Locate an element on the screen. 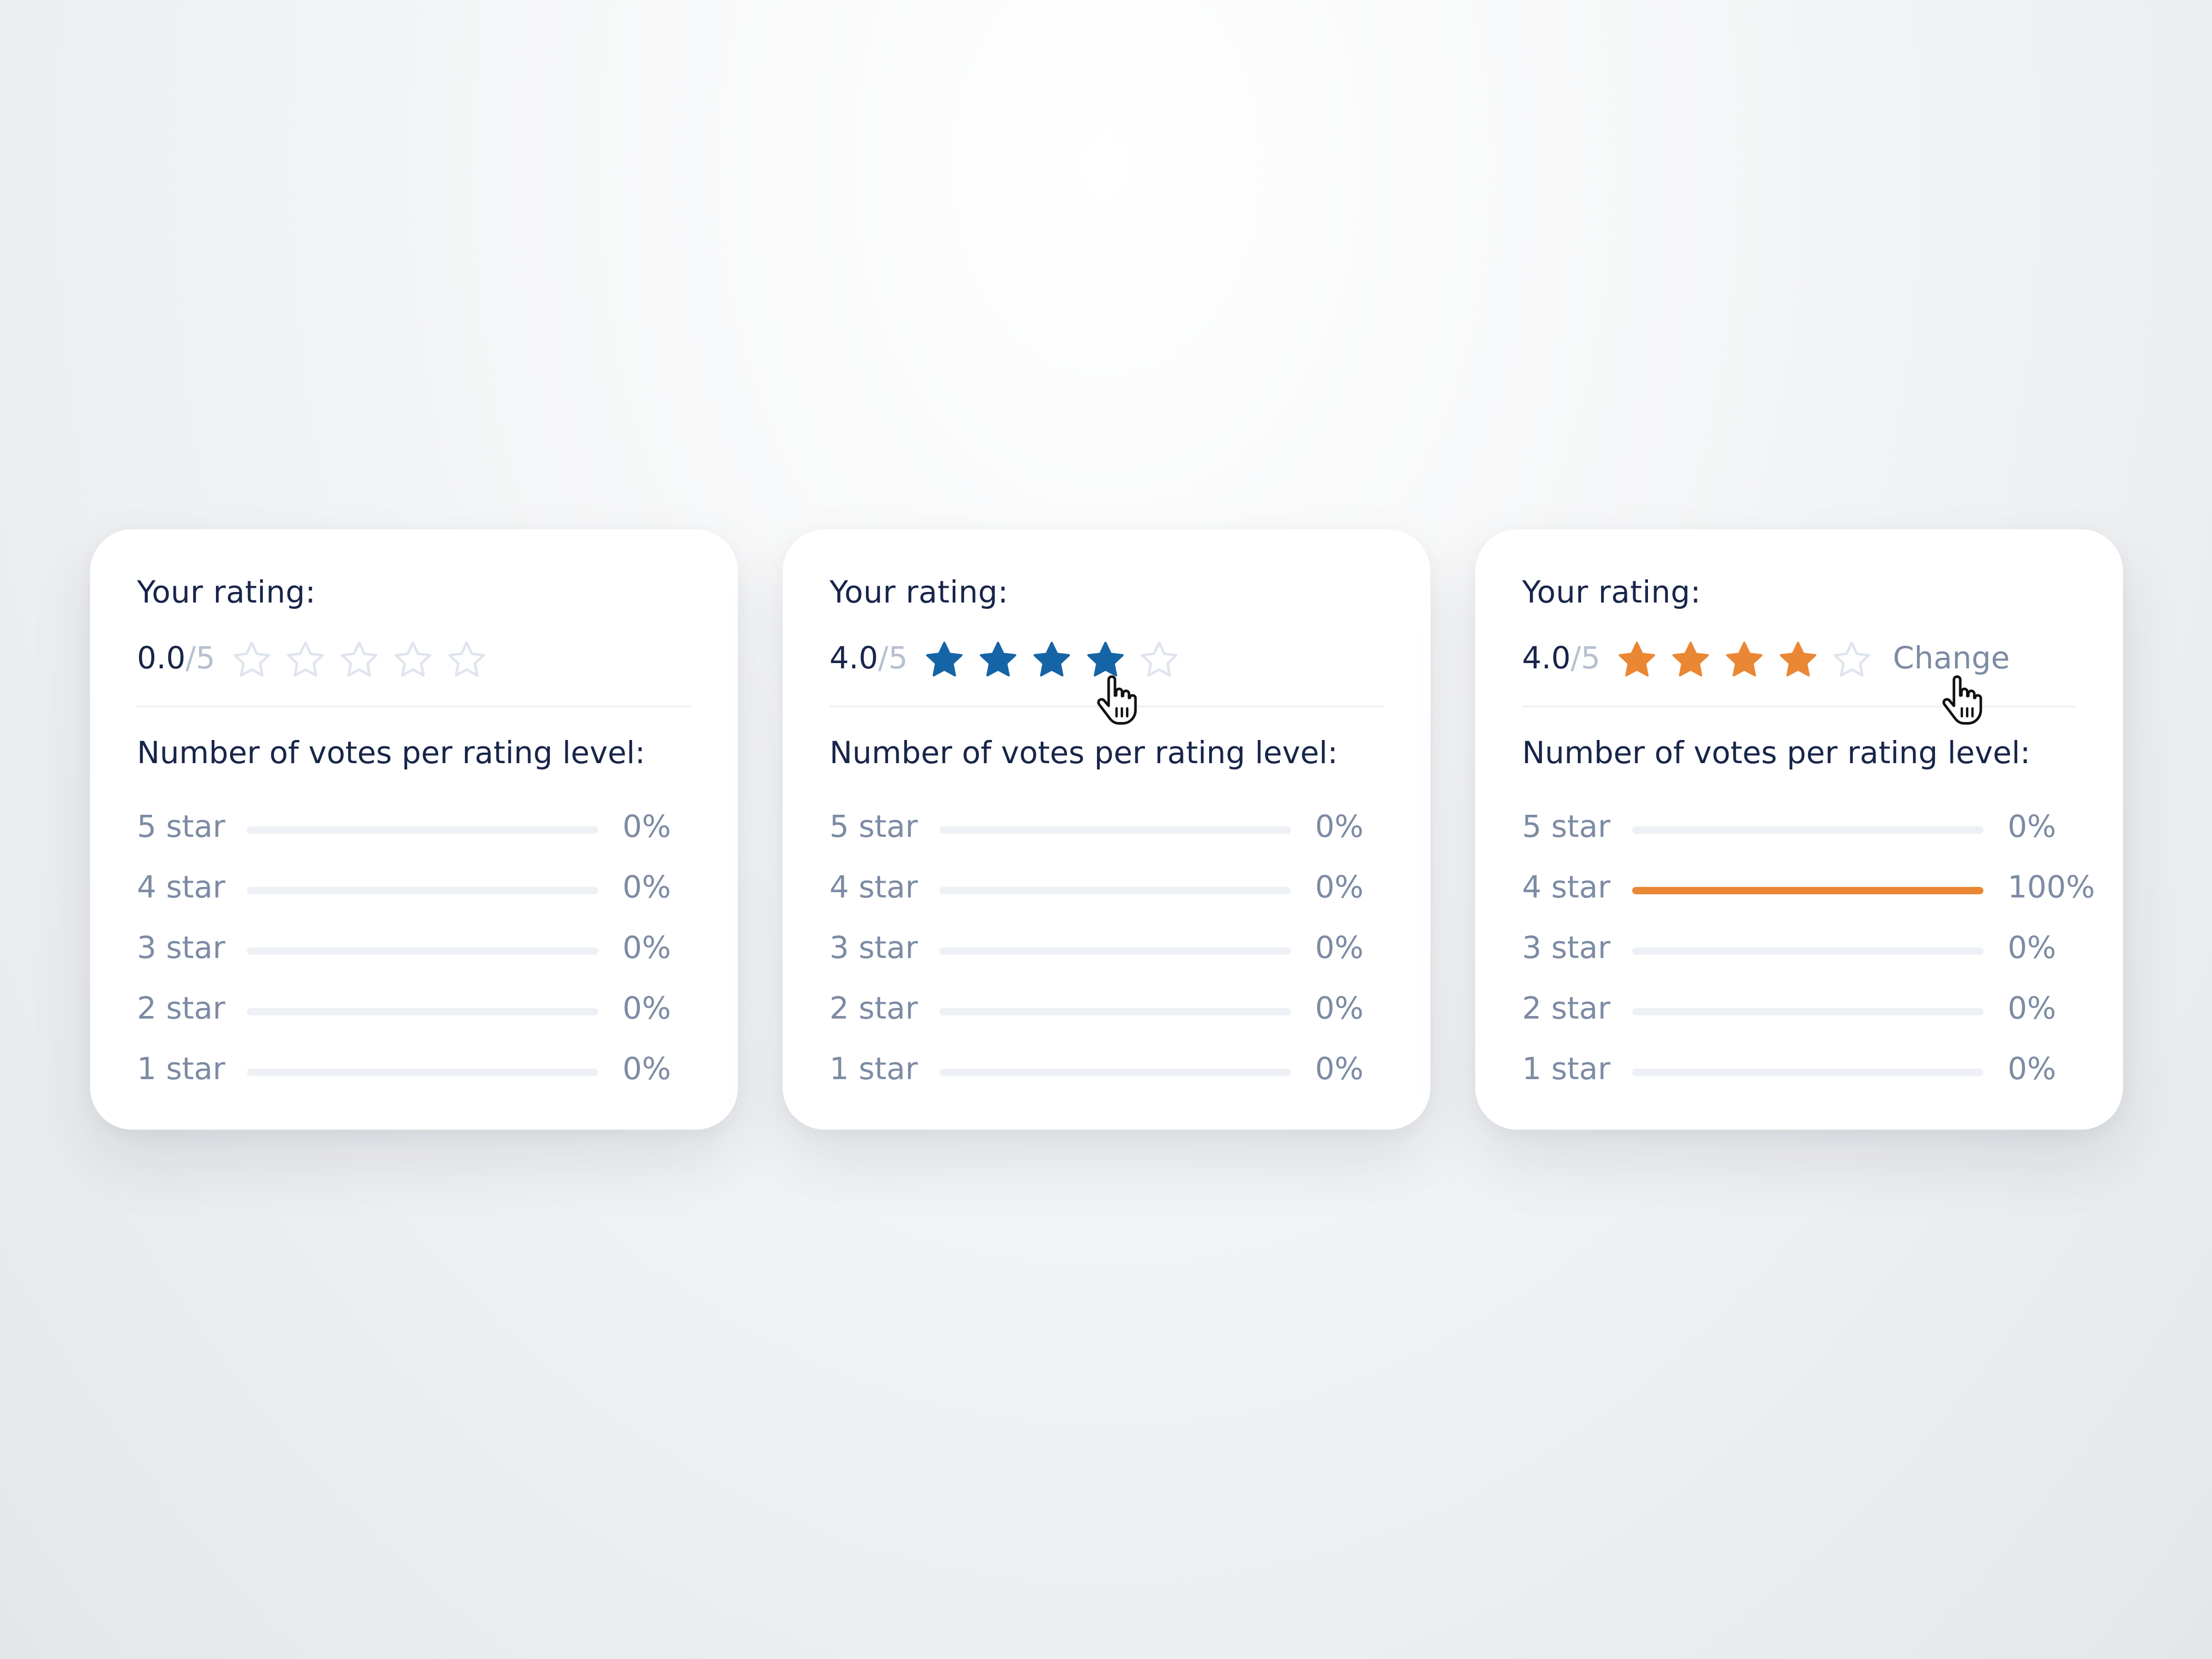  rating-score: 0.0/5 is located at coordinates (176, 658).